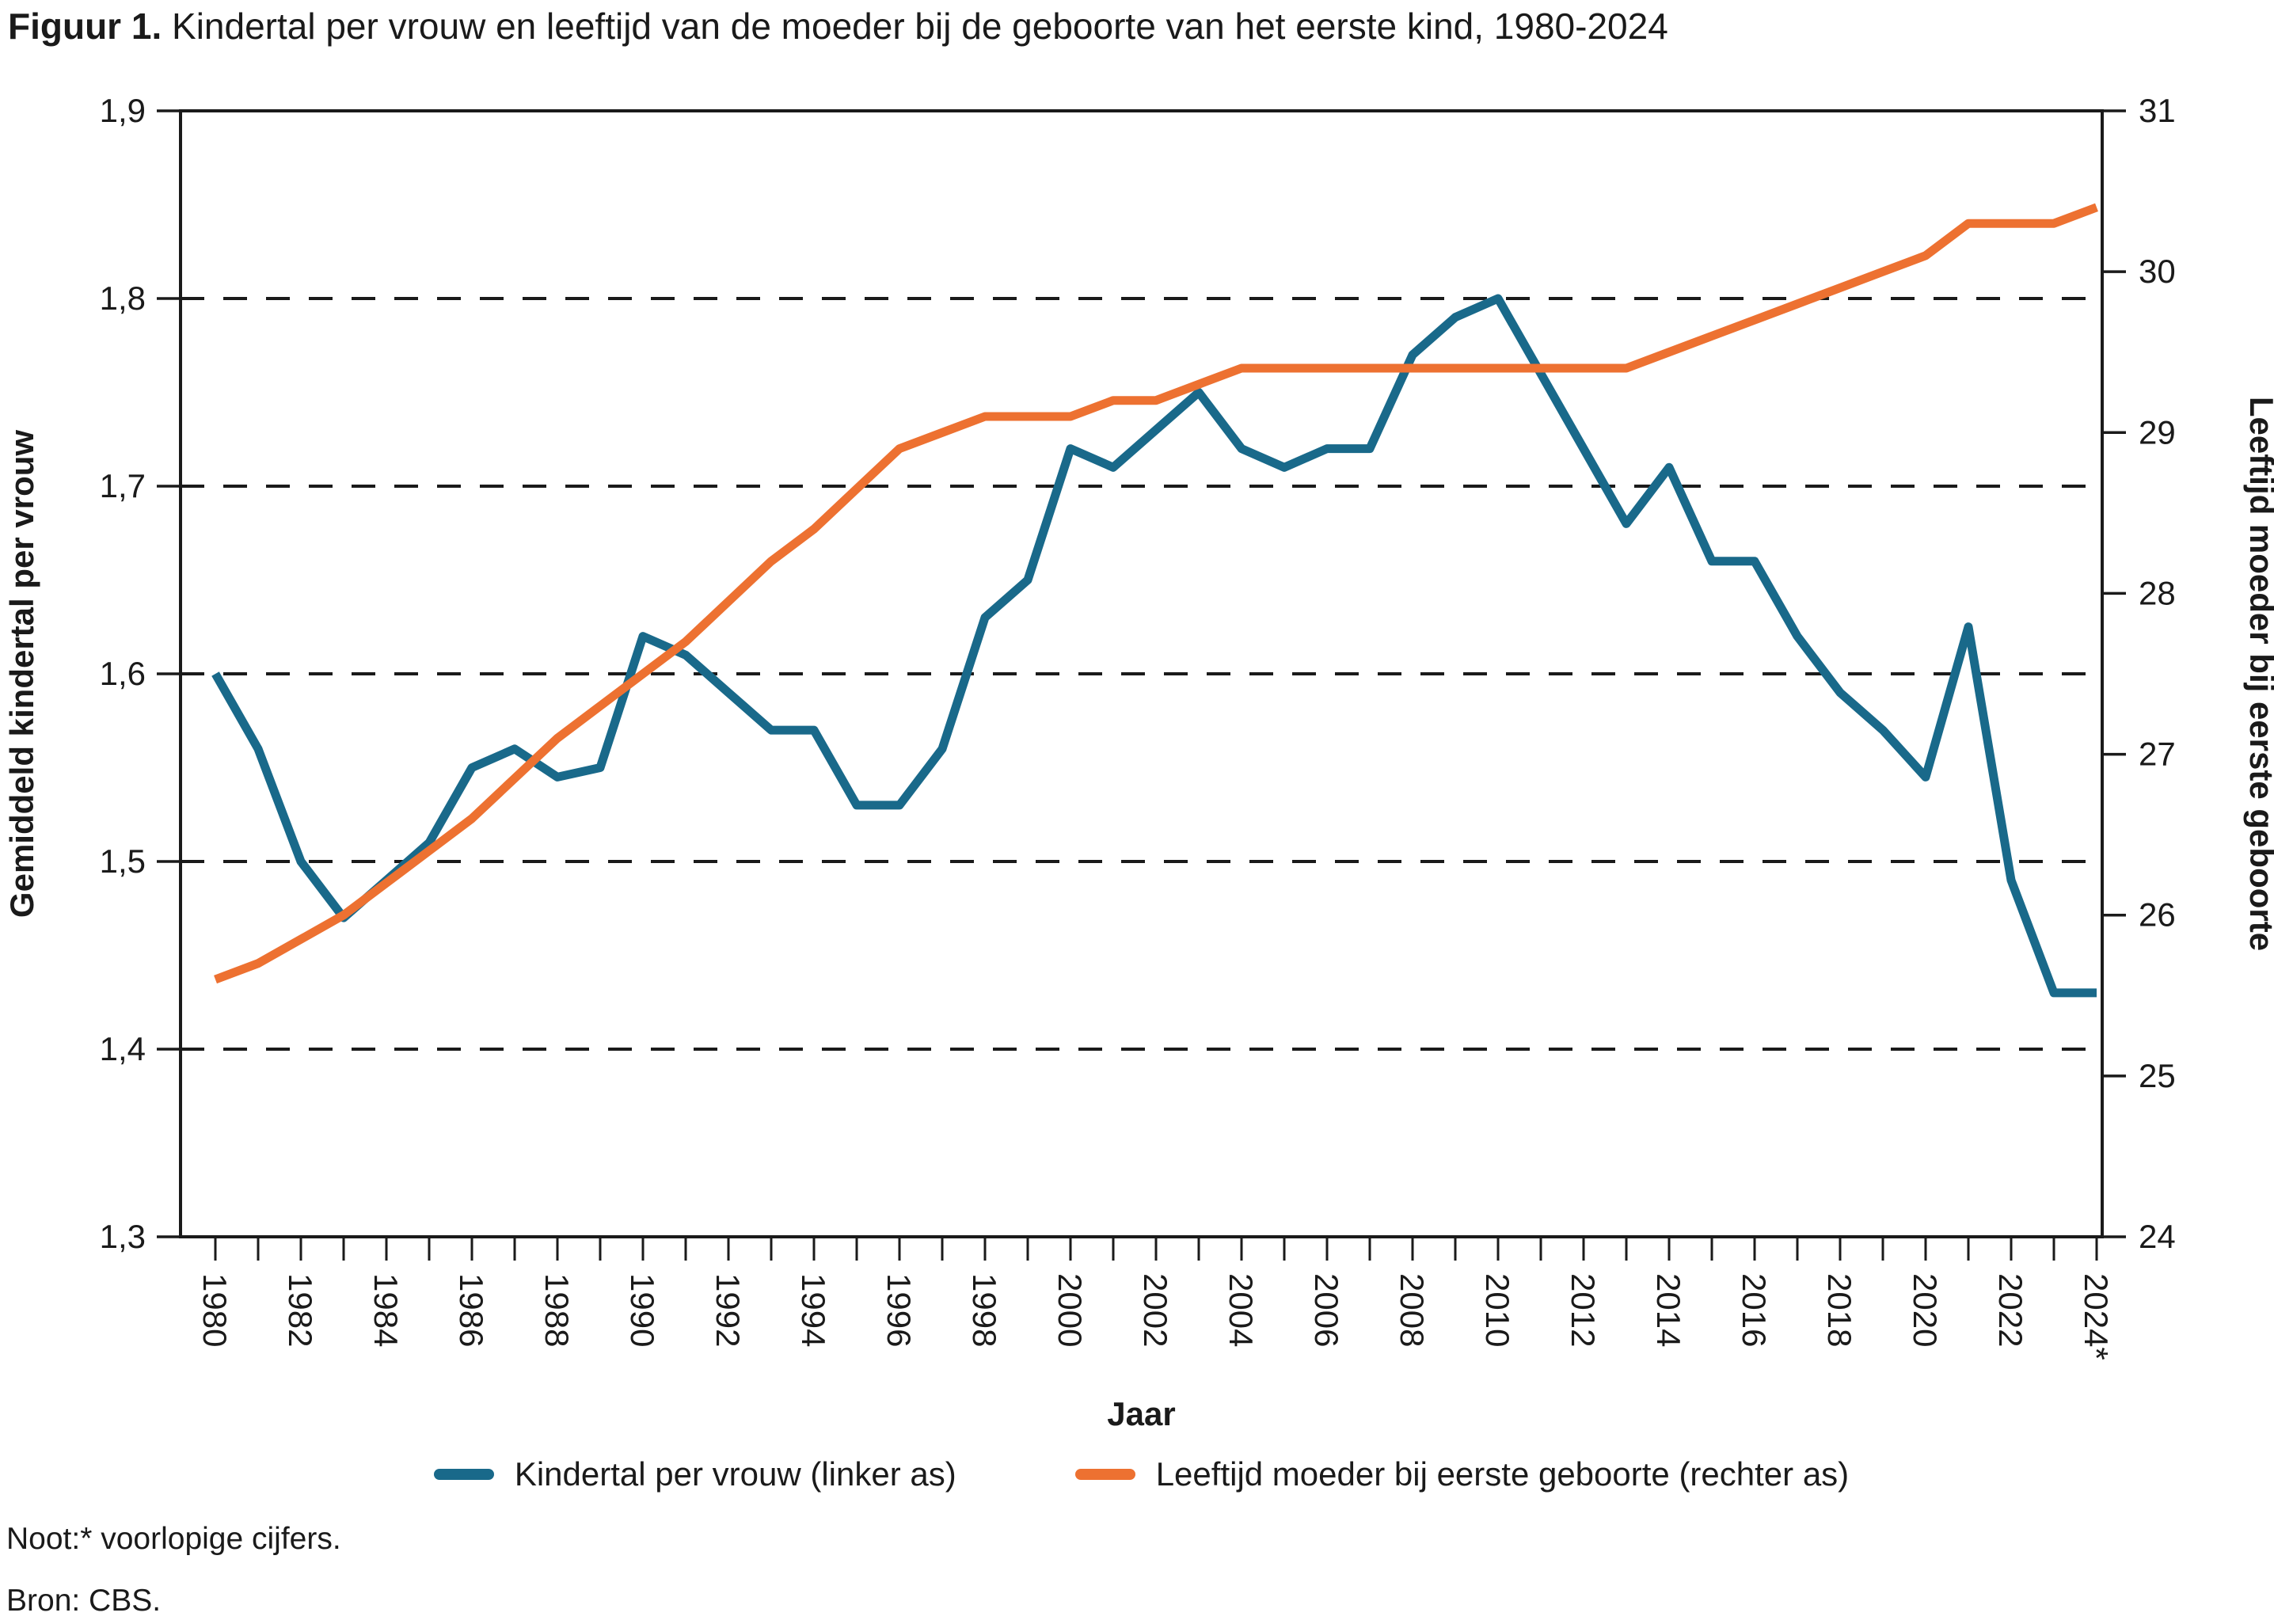 This screenshot has width=2274, height=1624. I want to click on right-axis-tick-label: 25, so click(2158, 1075).